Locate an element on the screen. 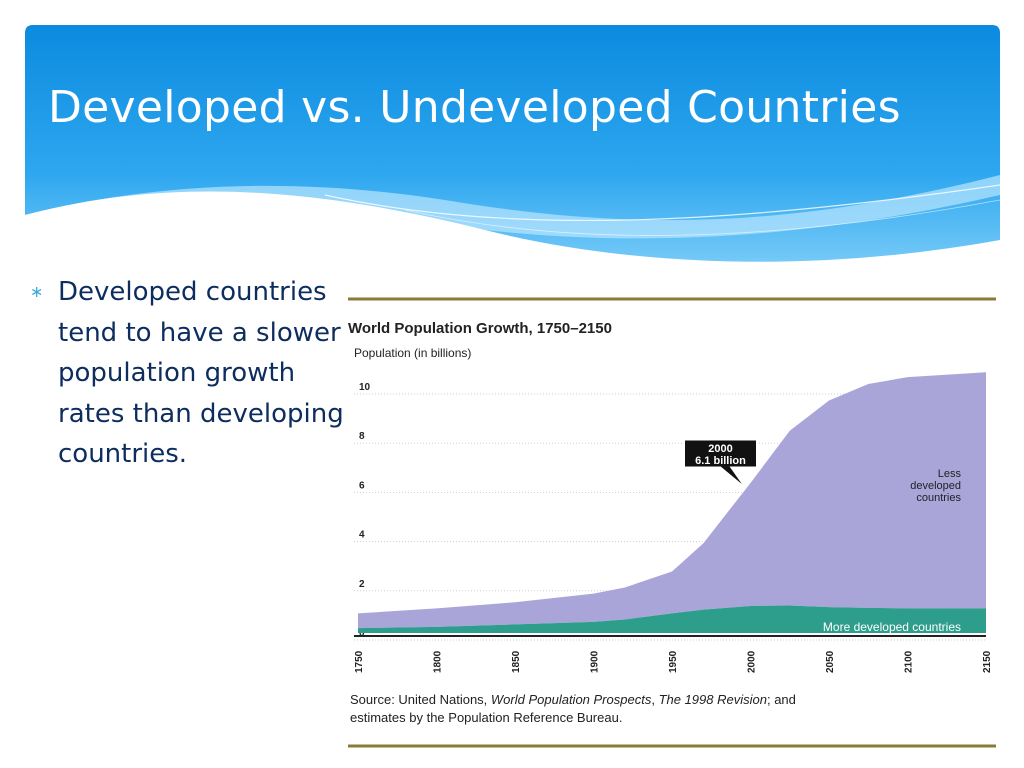 The height and width of the screenshot is (768, 1024). x-tick-label: 1850 is located at coordinates (516, 661).